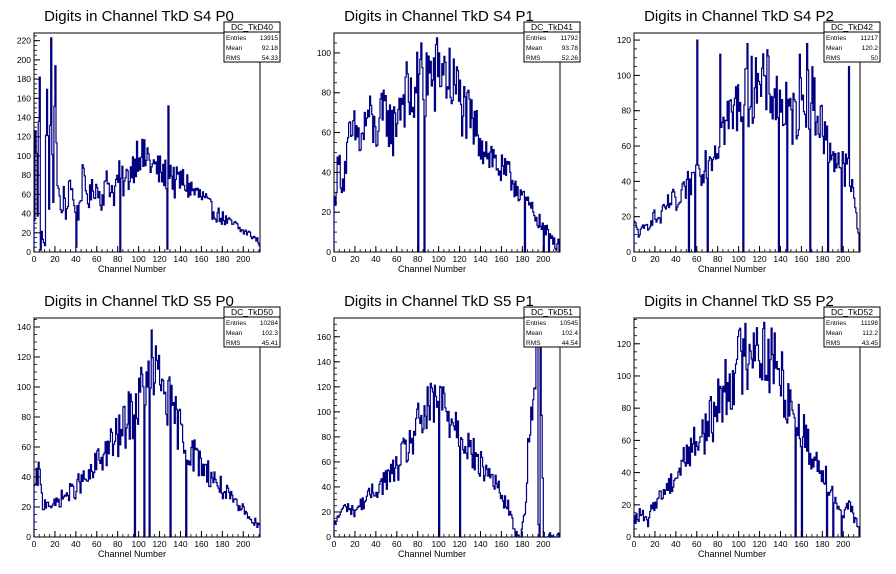 The image size is (896, 574). Describe the element at coordinates (269, 323) in the screenshot. I see `stats-value: 10284` at that location.